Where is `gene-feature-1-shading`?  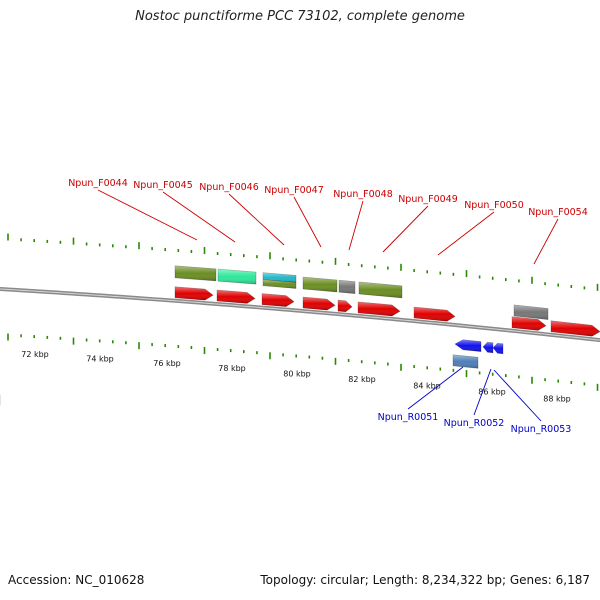 gene-feature-1-shading is located at coordinates (194, 293).